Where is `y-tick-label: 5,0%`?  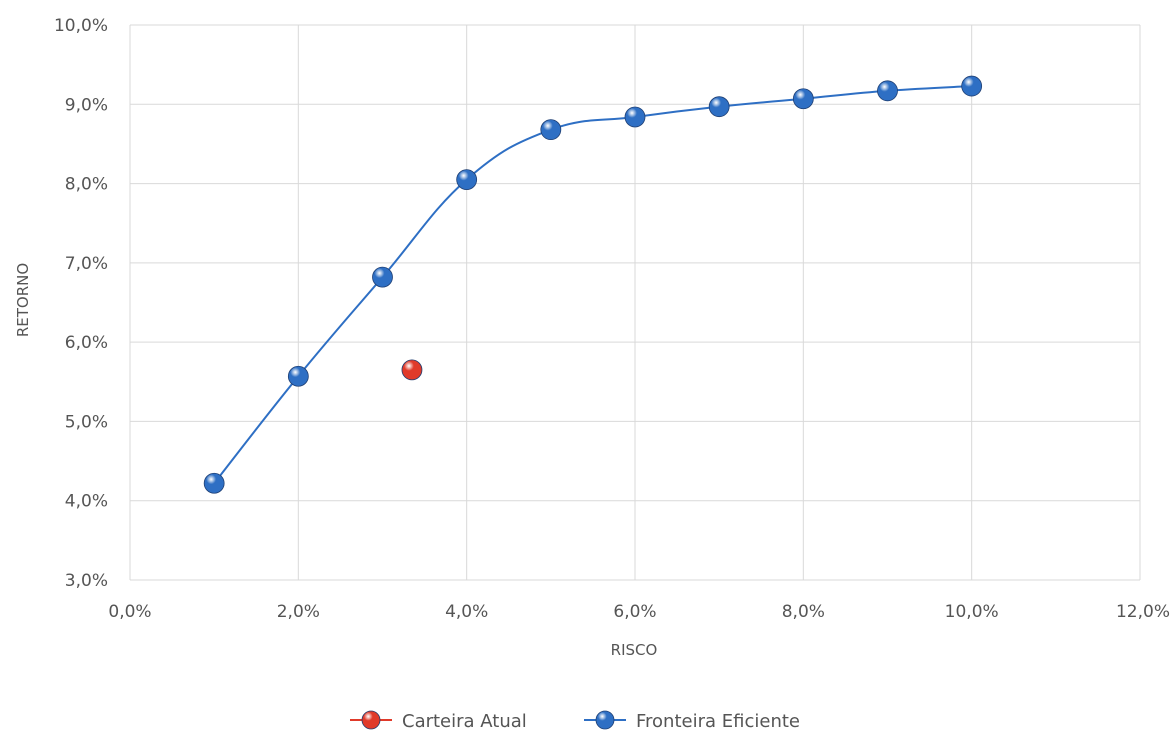 y-tick-label: 5,0% is located at coordinates (86, 422).